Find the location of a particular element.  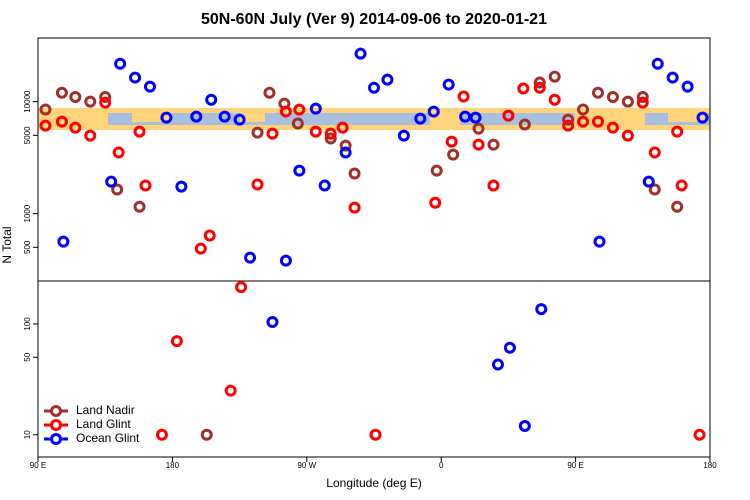

y-tick-label: 1000 is located at coordinates (27, 213).